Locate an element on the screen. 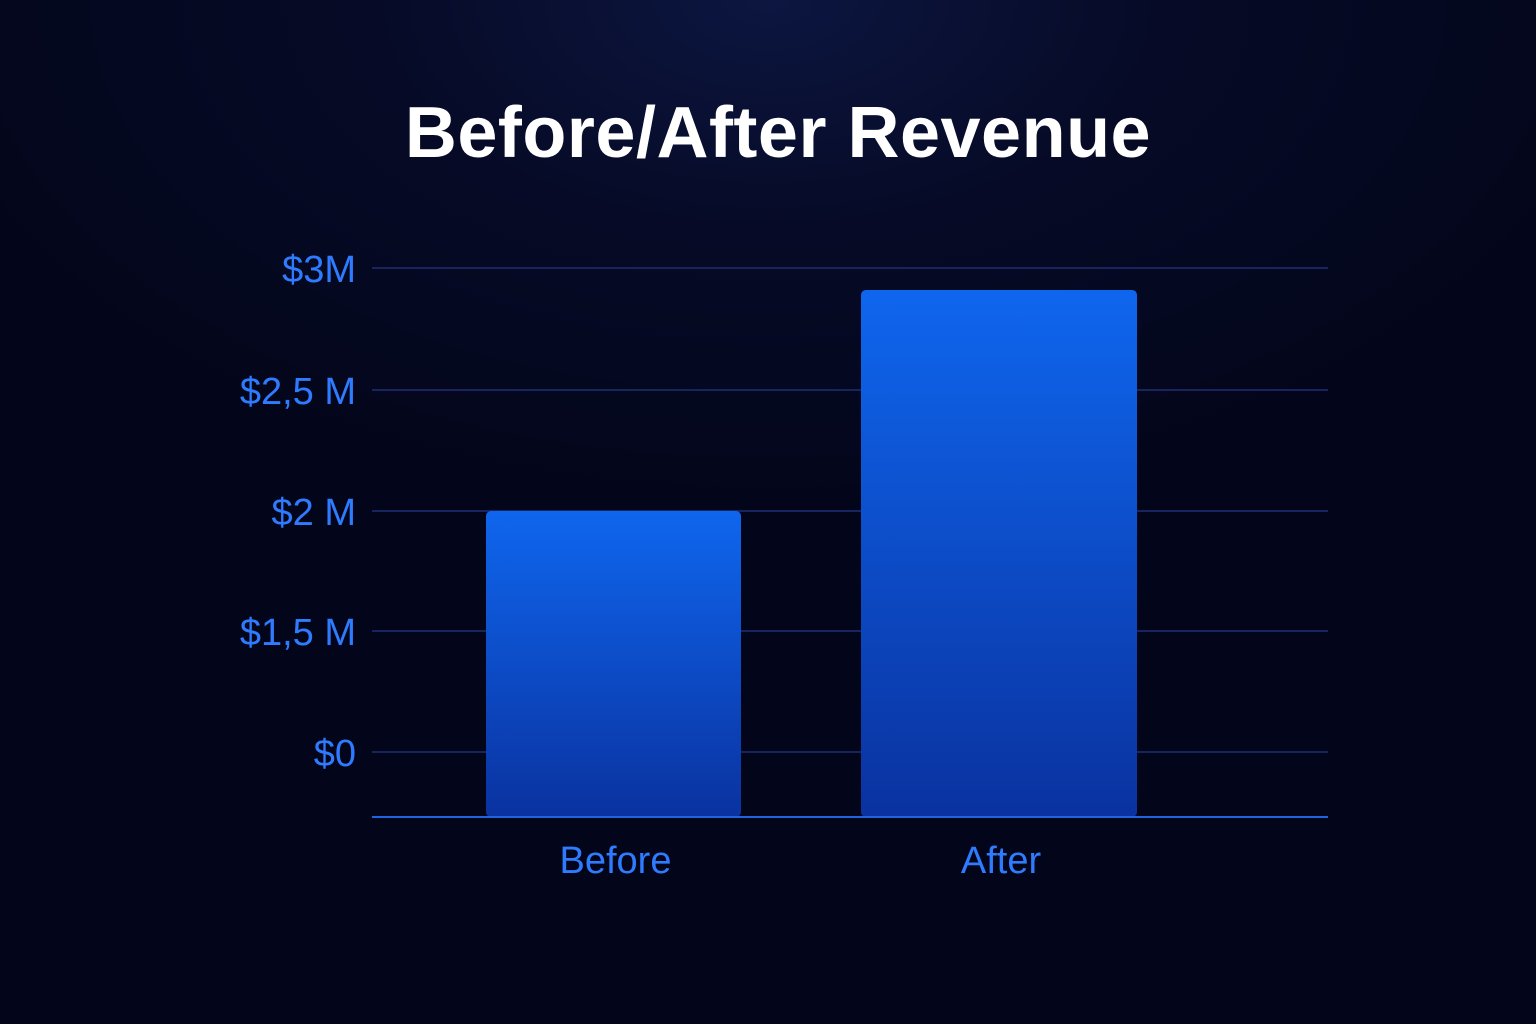 This screenshot has height=1024, width=1536. y-tick-label: $2,5 M is located at coordinates (298, 392).